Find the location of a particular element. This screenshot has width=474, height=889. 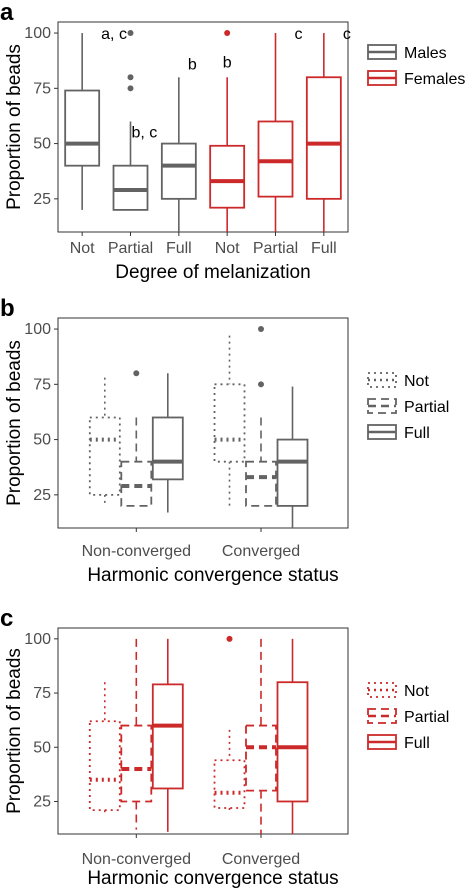

box-males-not-: a, c is located at coordinates (95, 118).